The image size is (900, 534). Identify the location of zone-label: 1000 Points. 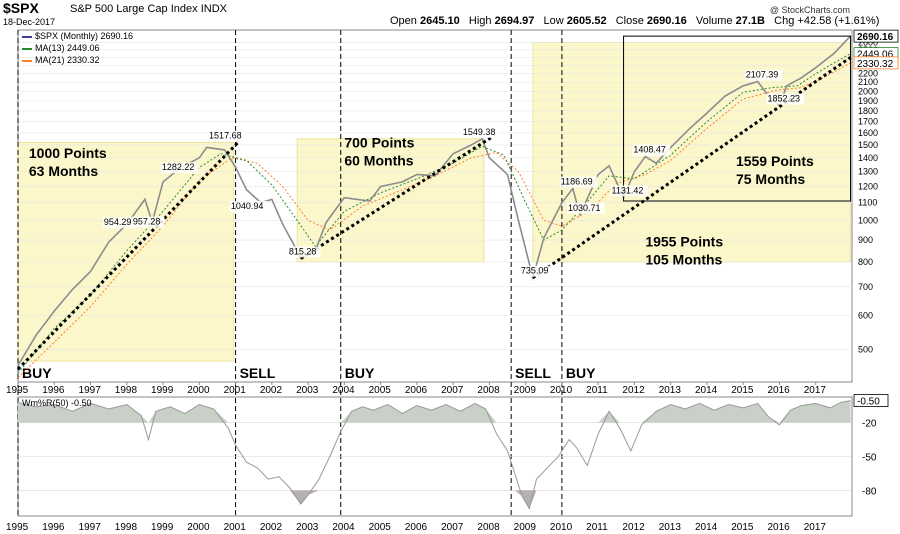
(68, 153).